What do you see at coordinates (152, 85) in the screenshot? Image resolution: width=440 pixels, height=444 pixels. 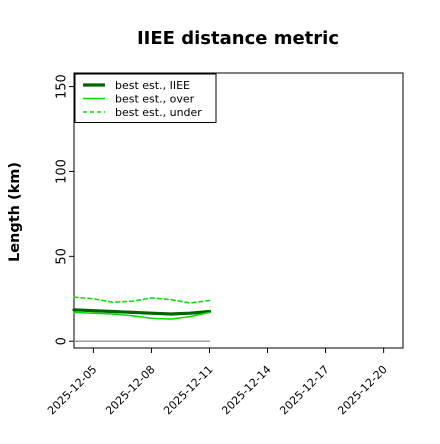 I see `legend-label: best est., IIEE` at bounding box center [152, 85].